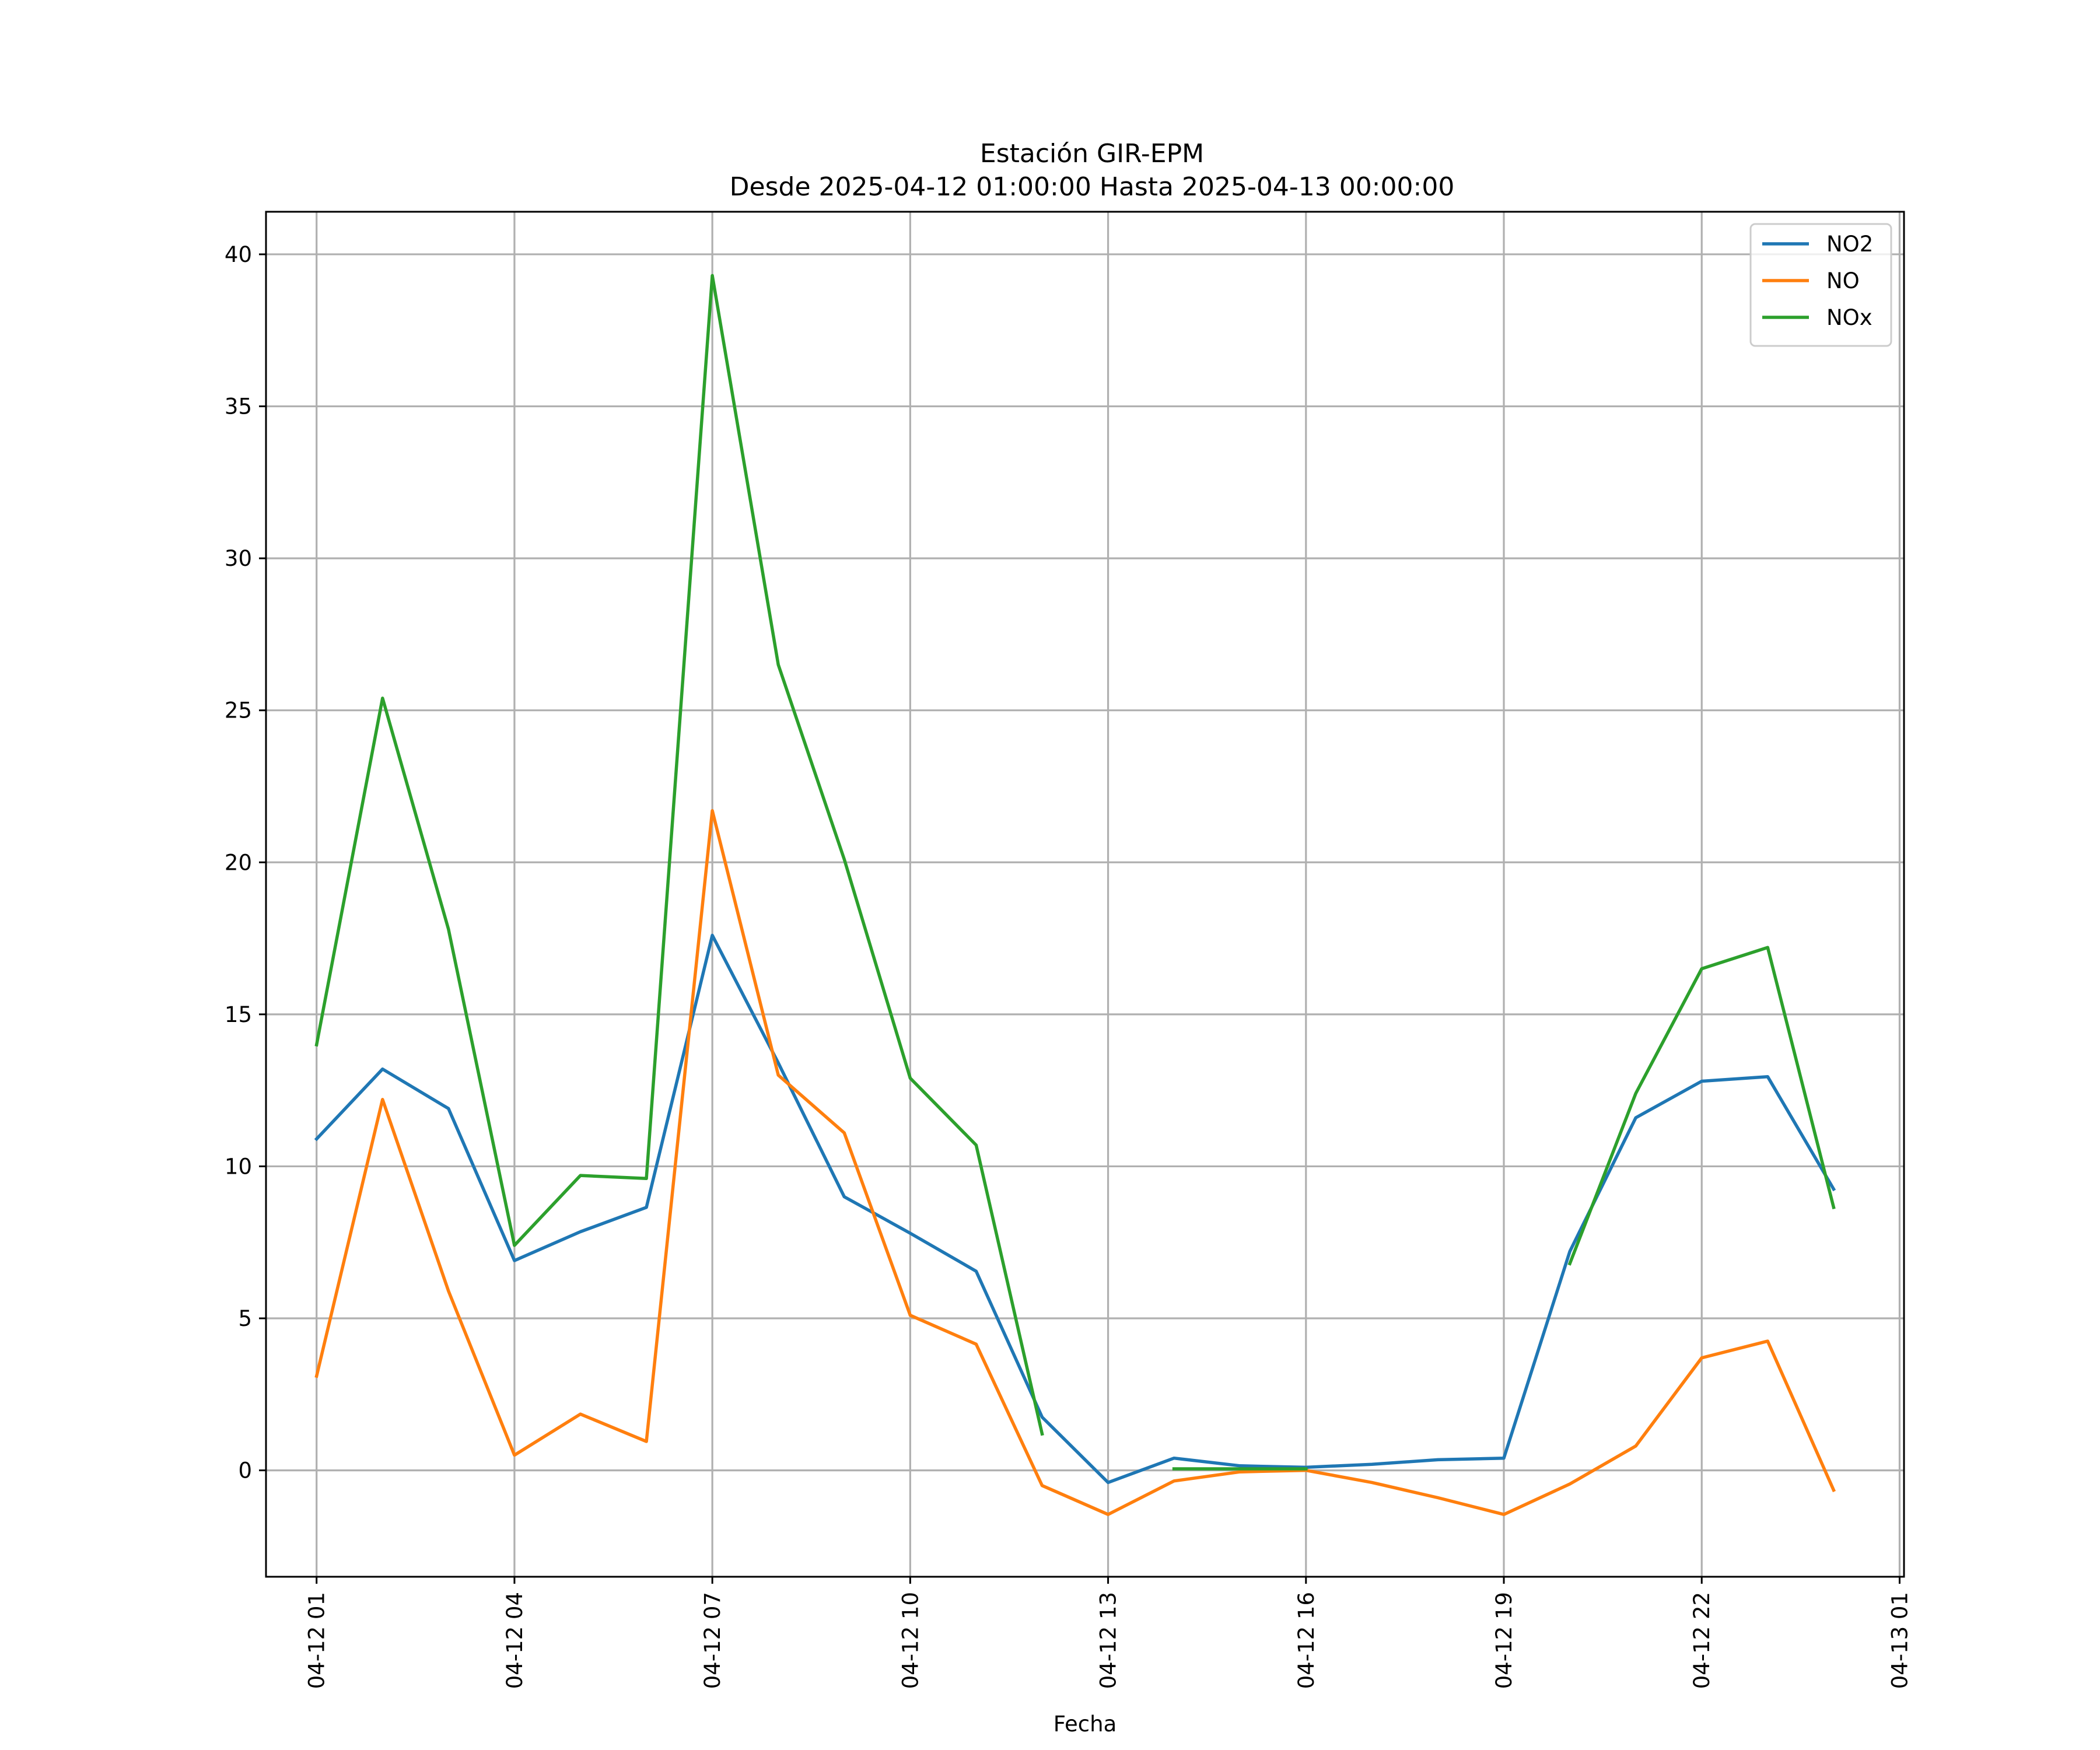  What do you see at coordinates (238, 1014) in the screenshot?
I see `y-tick-label: 15` at bounding box center [238, 1014].